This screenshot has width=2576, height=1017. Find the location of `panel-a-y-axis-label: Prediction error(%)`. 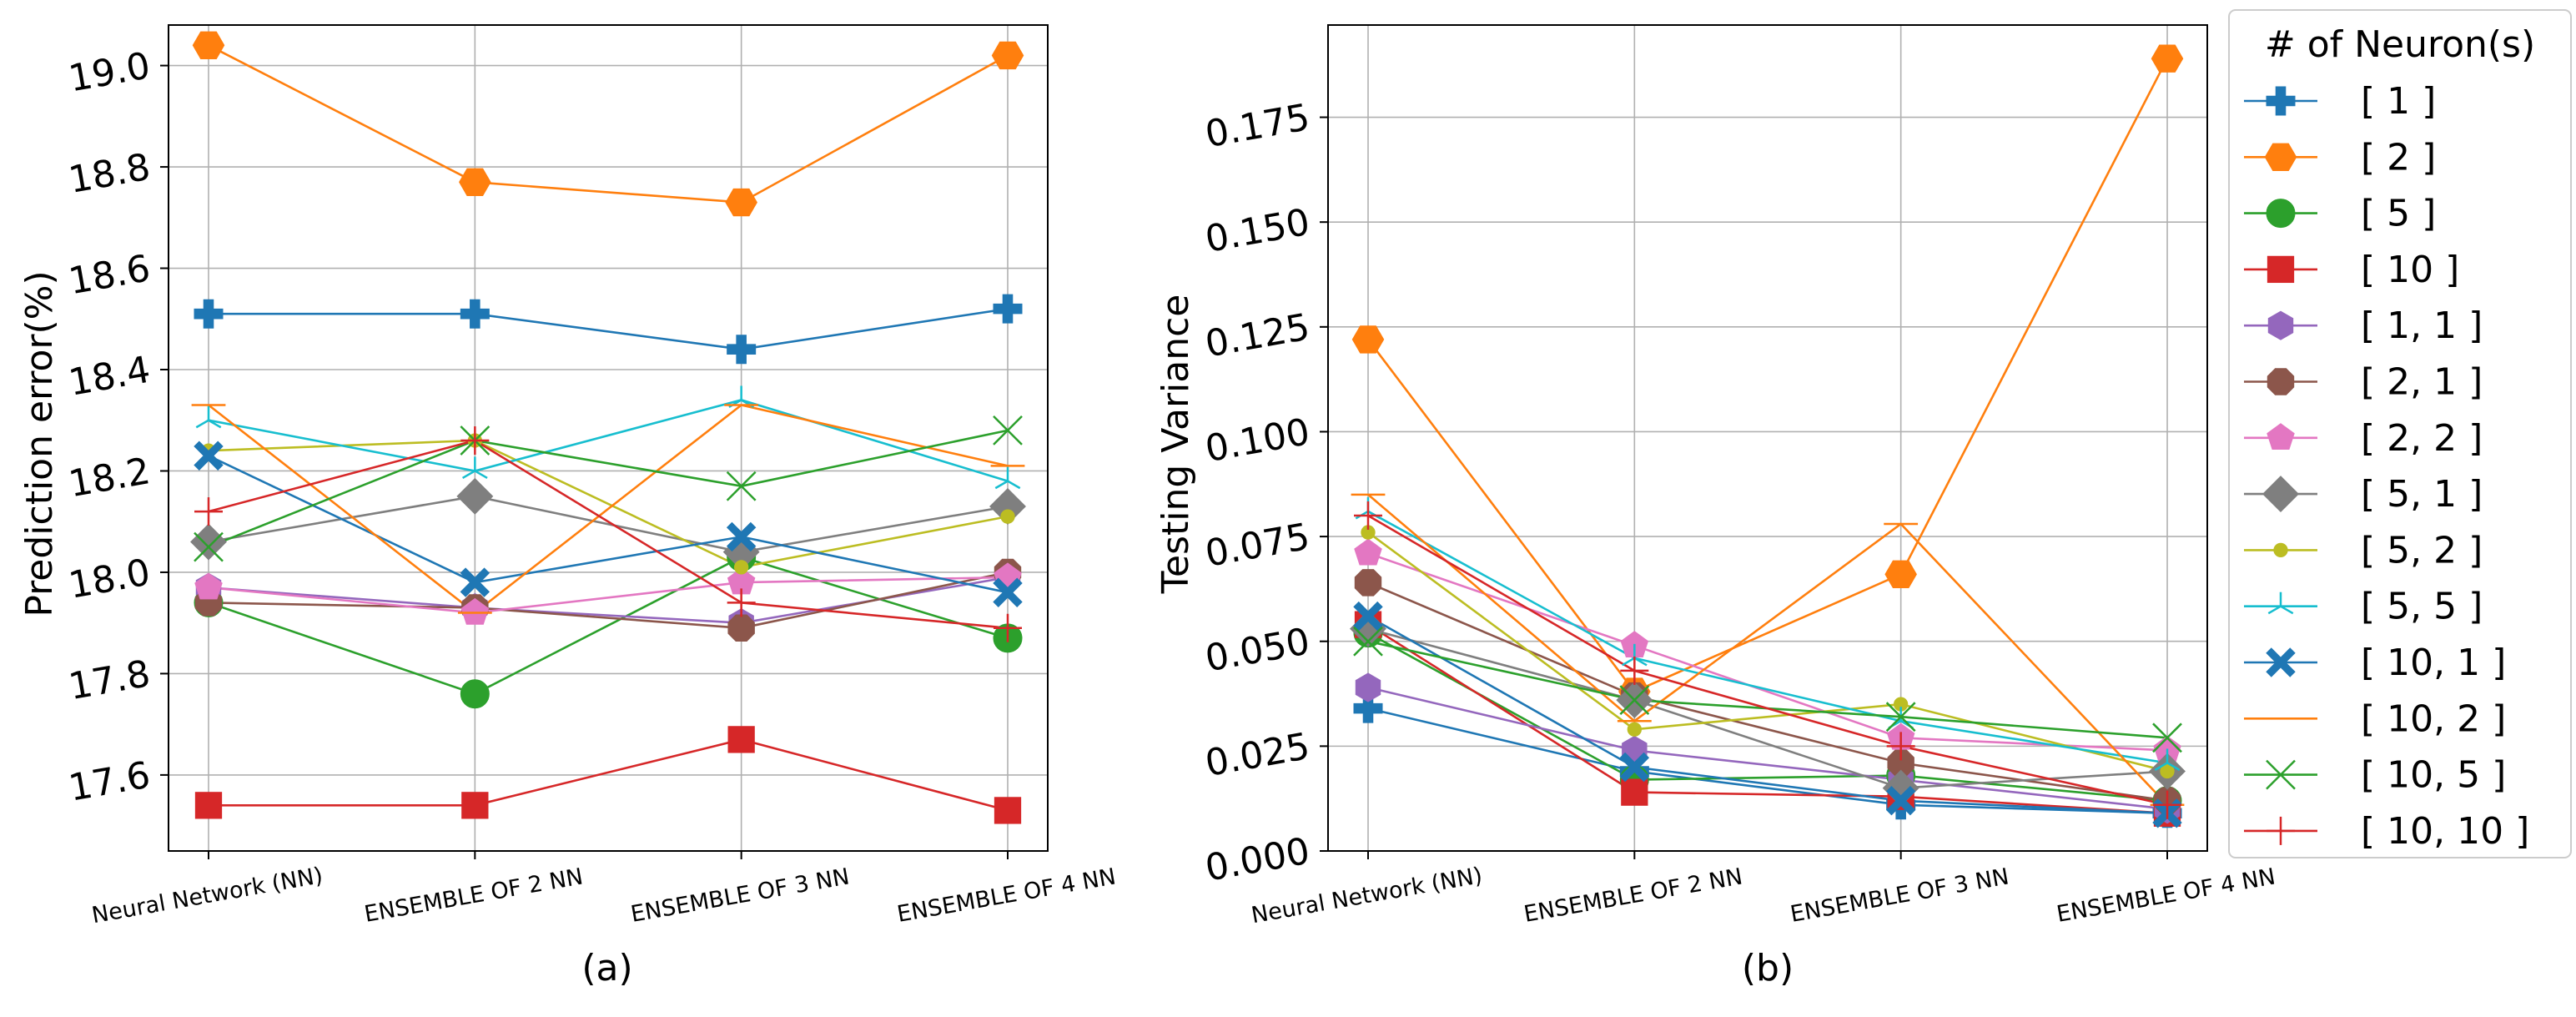

panel-a-y-axis-label: Prediction error(%) is located at coordinates (39, 443).